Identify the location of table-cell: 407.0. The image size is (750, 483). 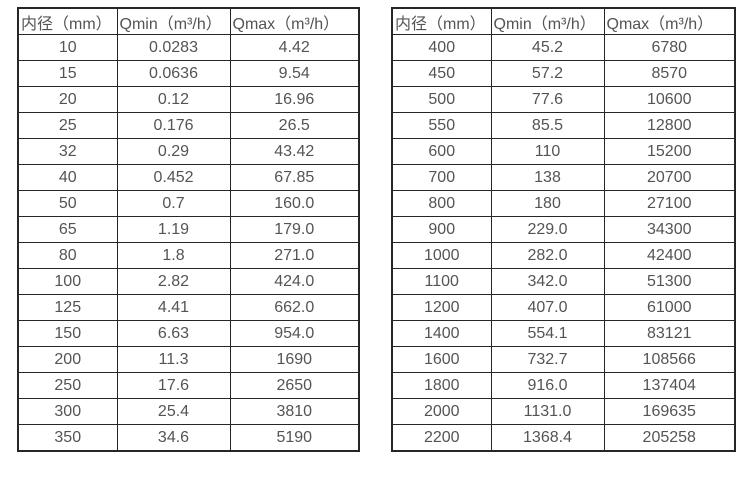
(547, 307).